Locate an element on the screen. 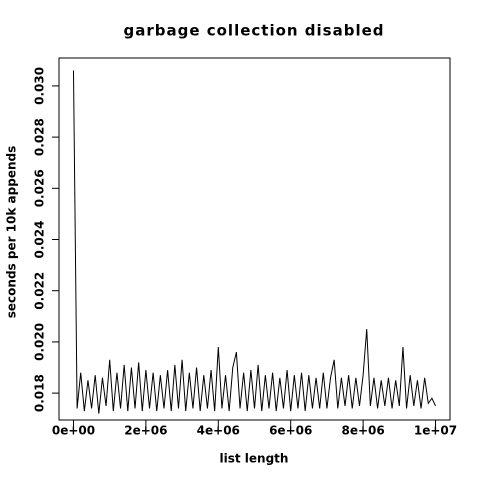 Image resolution: width=480 pixels, height=480 pixels. y-tick-label: 0.022 is located at coordinates (40, 291).